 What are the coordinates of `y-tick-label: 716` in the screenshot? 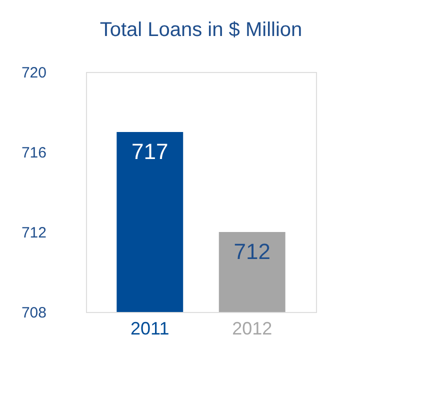 It's located at (33, 153).